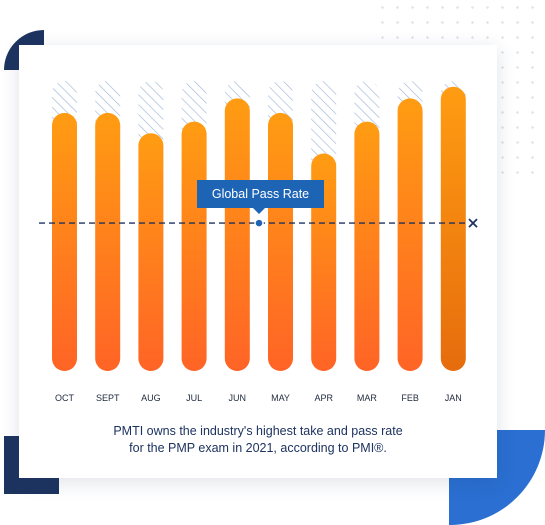  What do you see at coordinates (194, 246) in the screenshot?
I see `bar-jul` at bounding box center [194, 246].